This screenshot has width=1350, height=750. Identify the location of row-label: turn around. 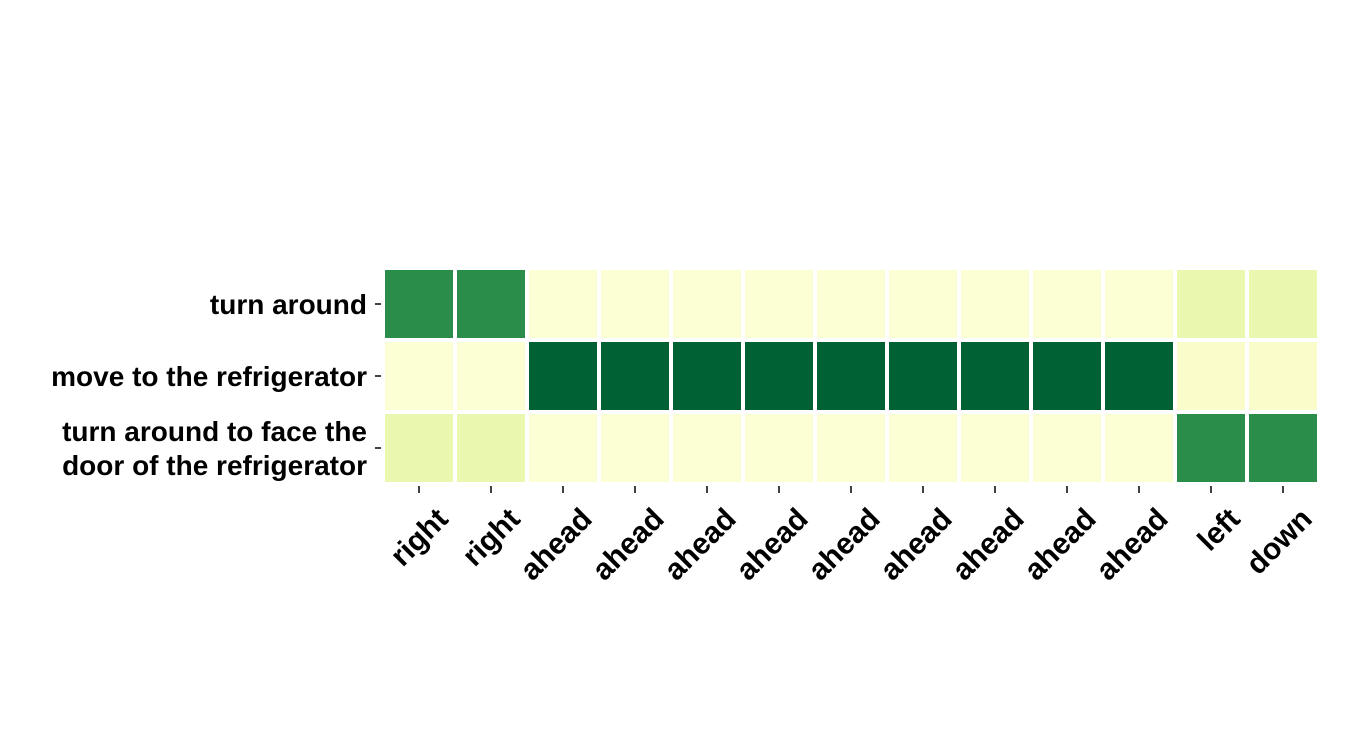
(288, 304).